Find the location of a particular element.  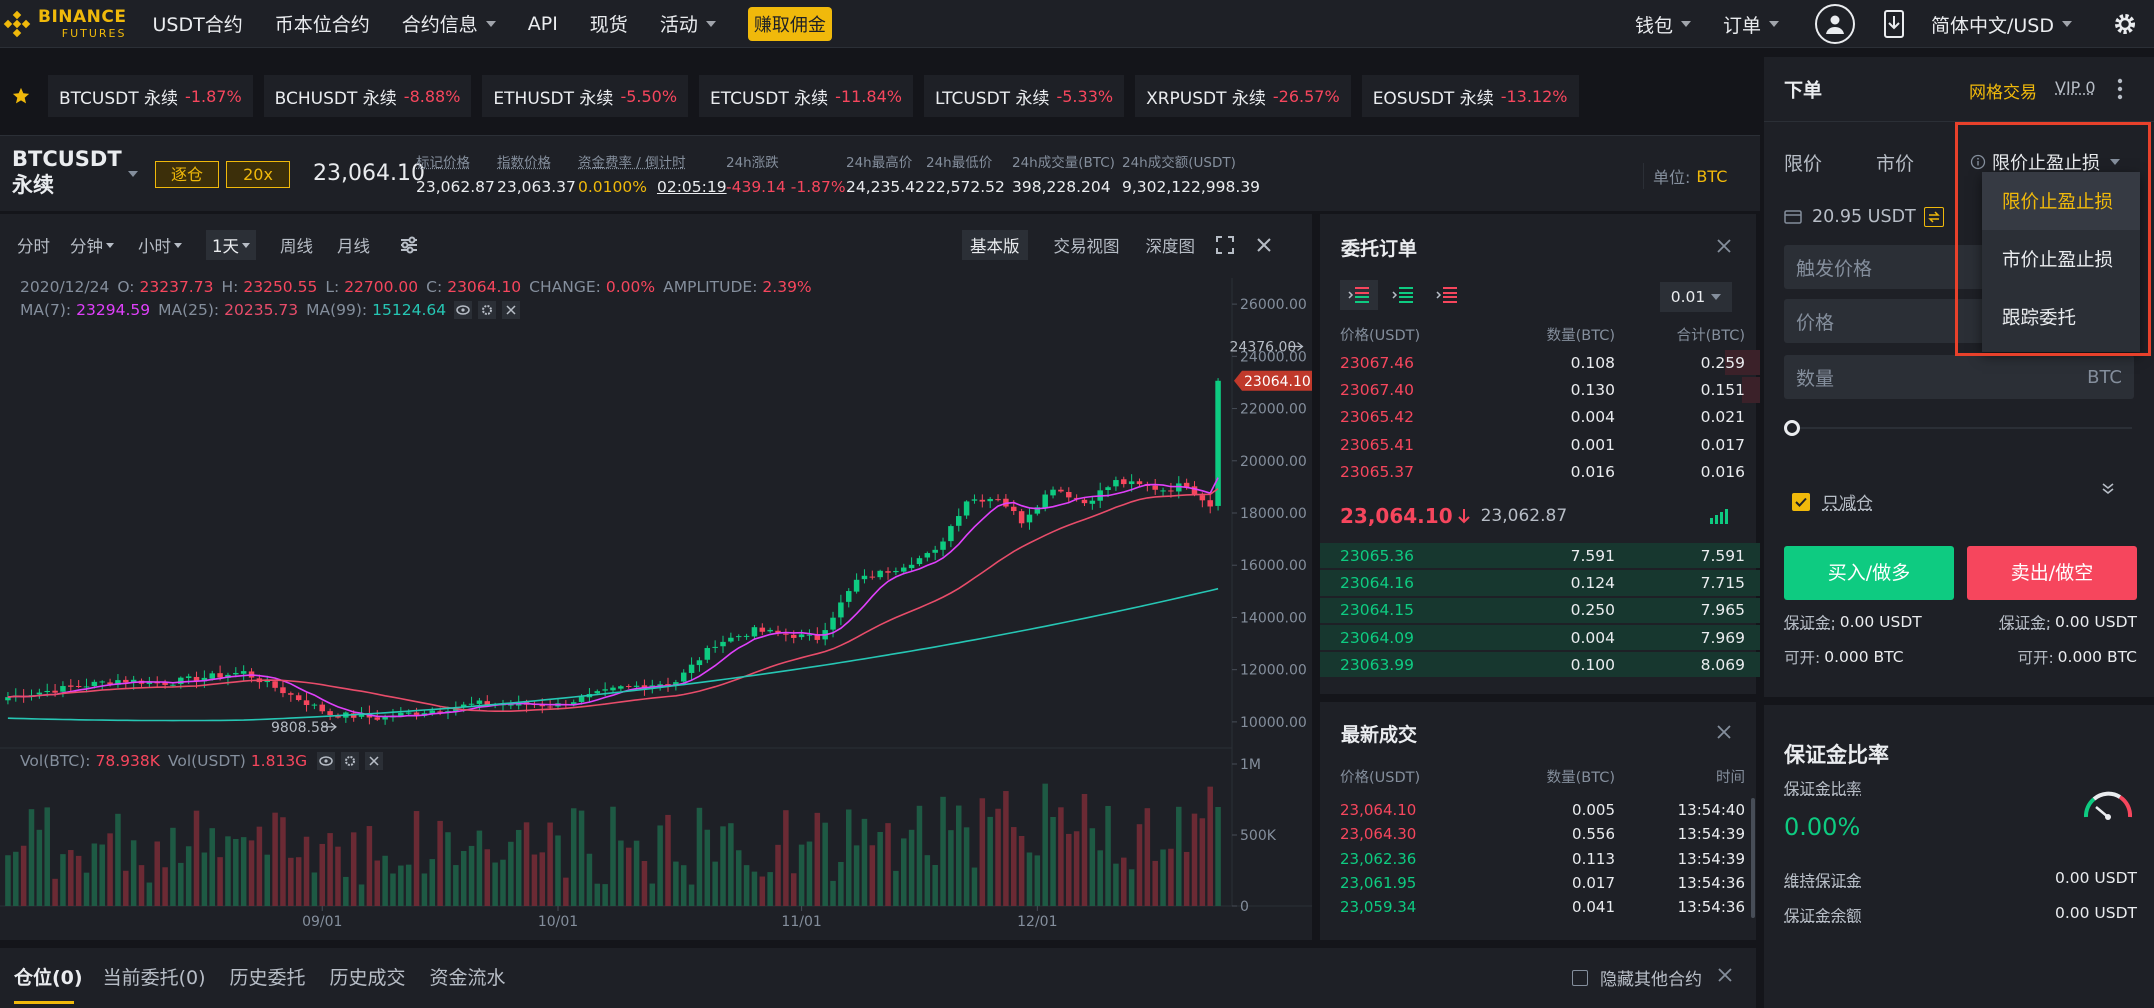

ticker-item: EOSUSDT 永续 -13.12% is located at coordinates (1470, 96).